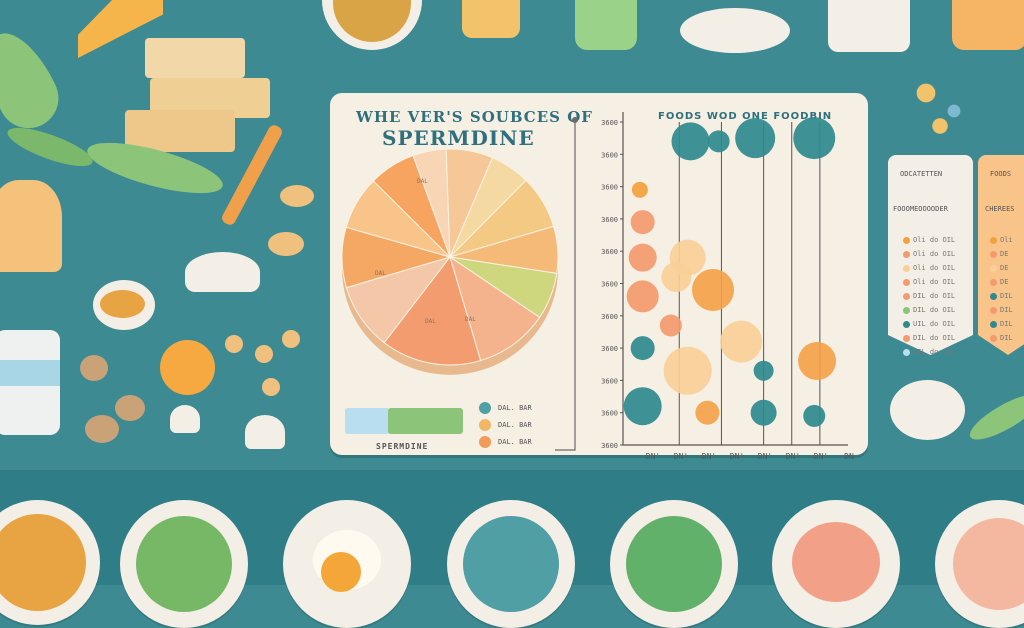  I want to click on x-tick-label-7: DN', so click(821, 456).